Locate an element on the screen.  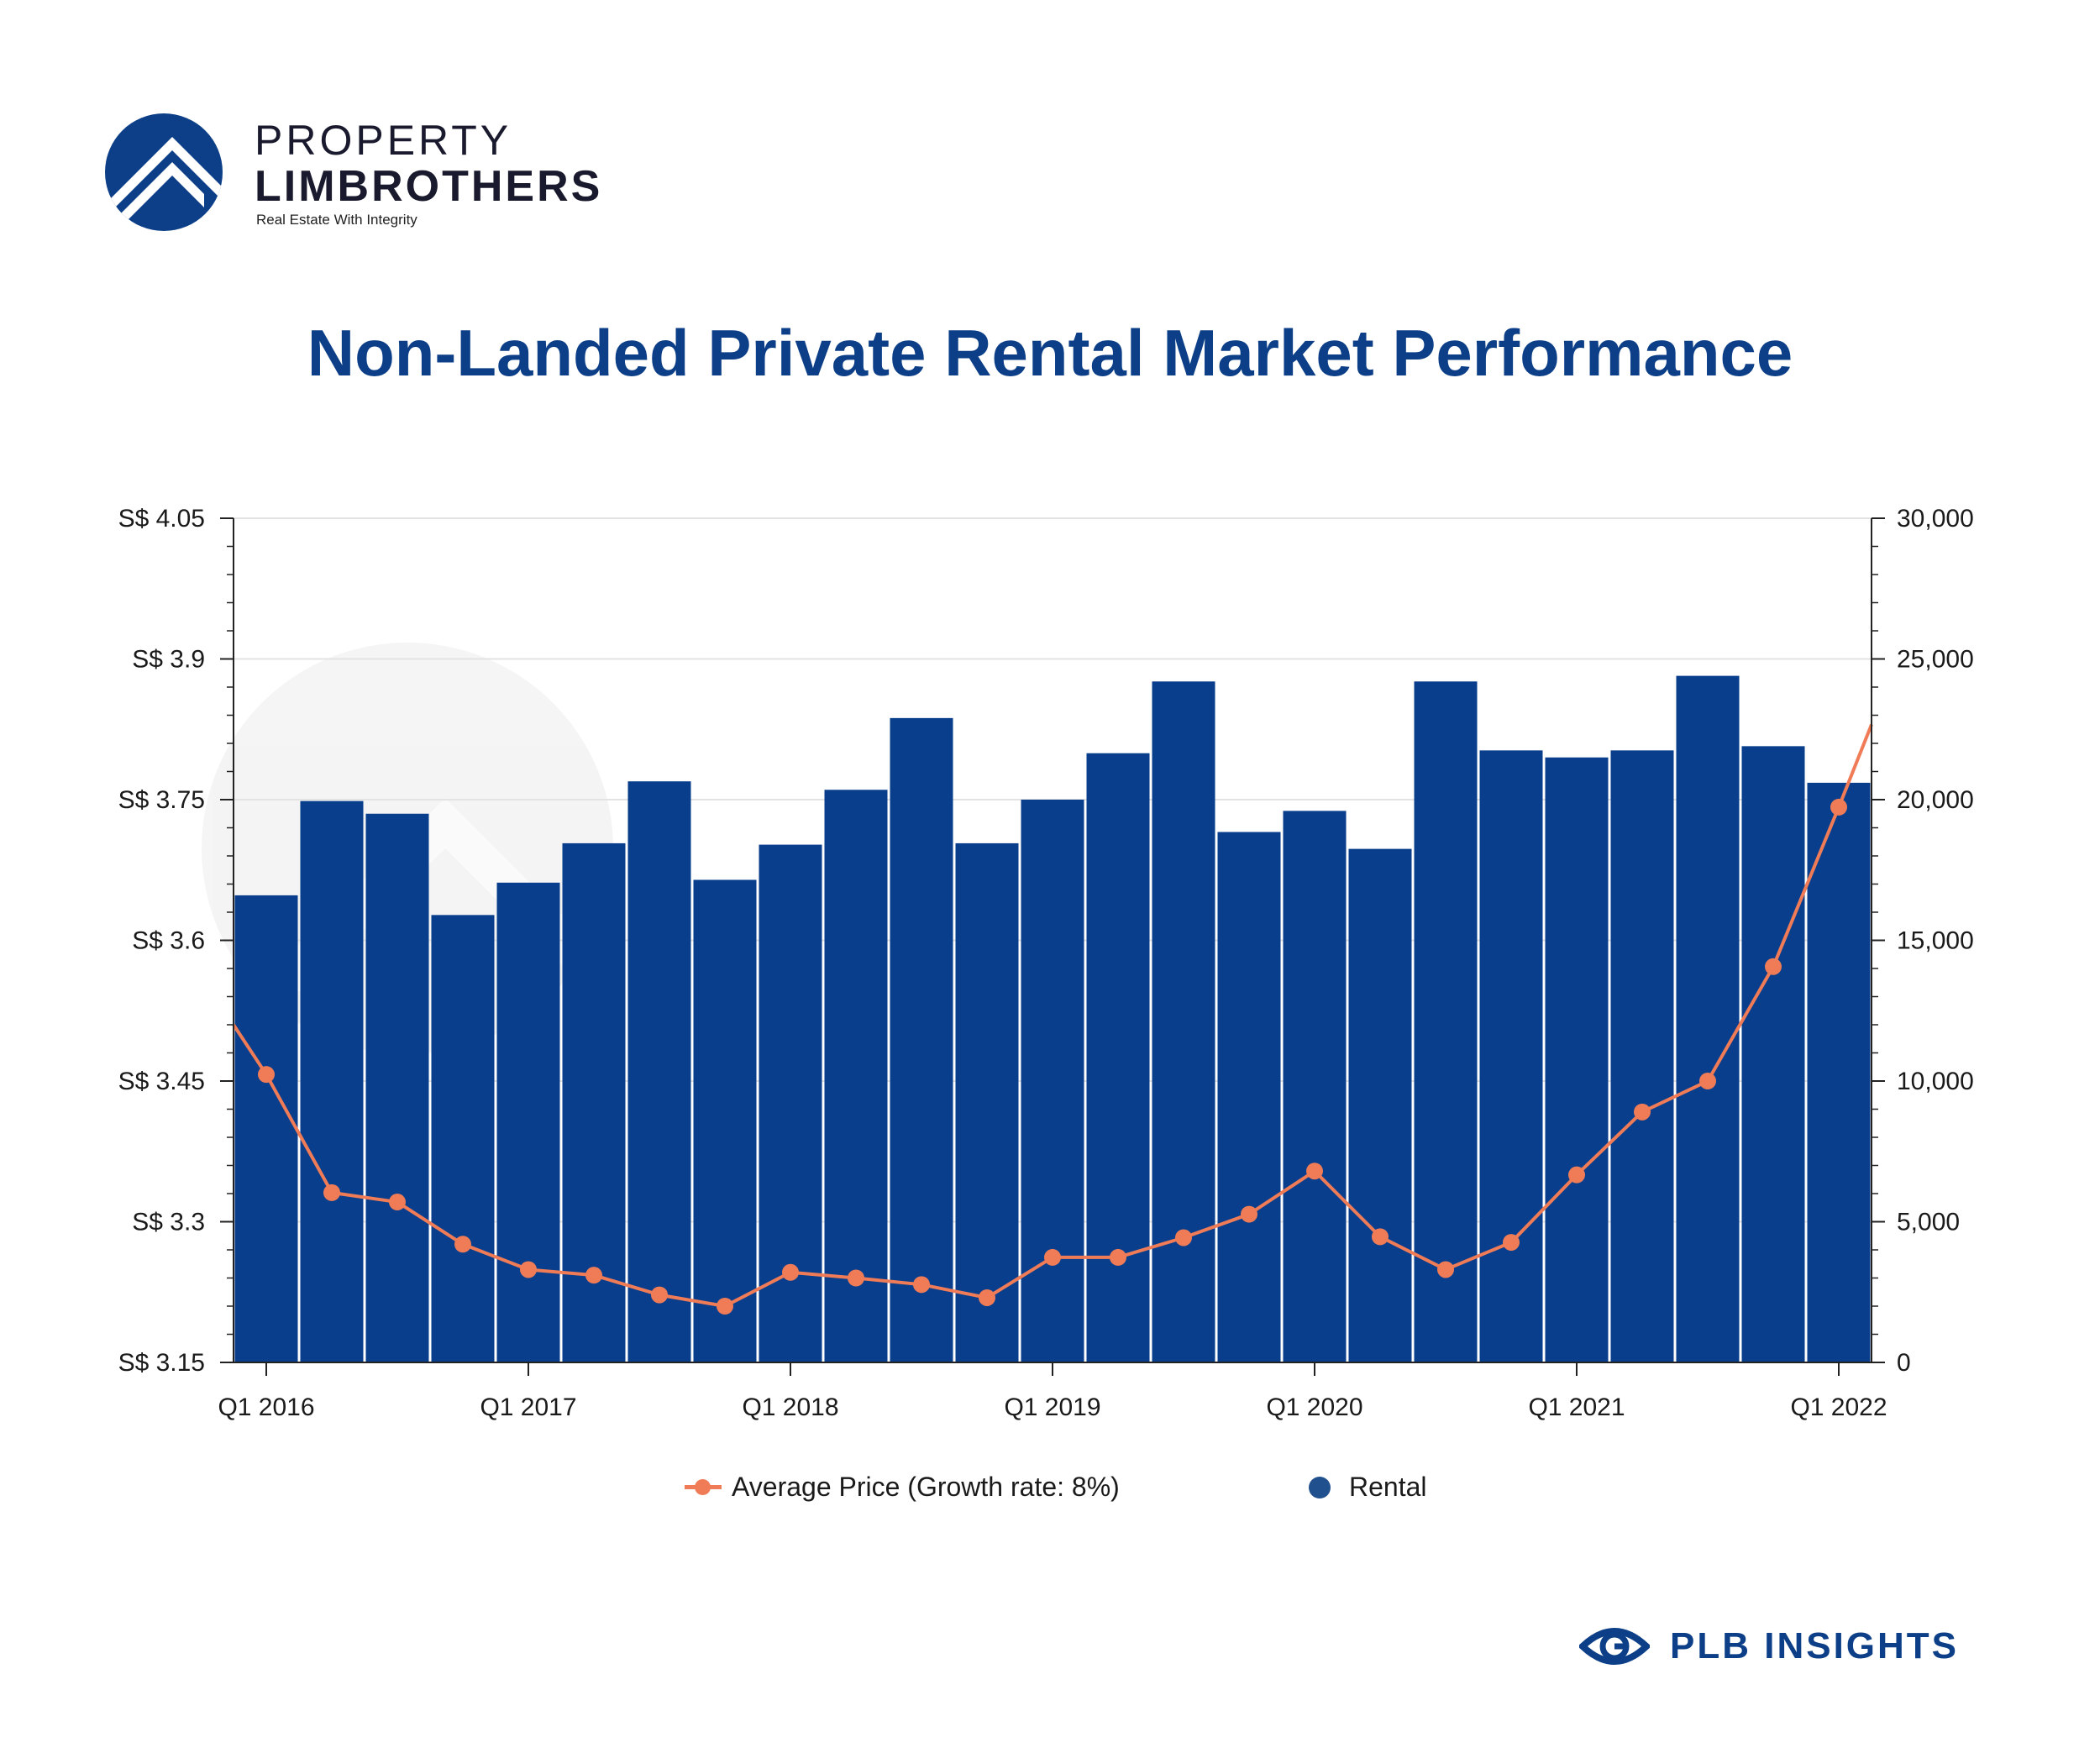
legend-item-rental: Rental is located at coordinates (1368, 1487).